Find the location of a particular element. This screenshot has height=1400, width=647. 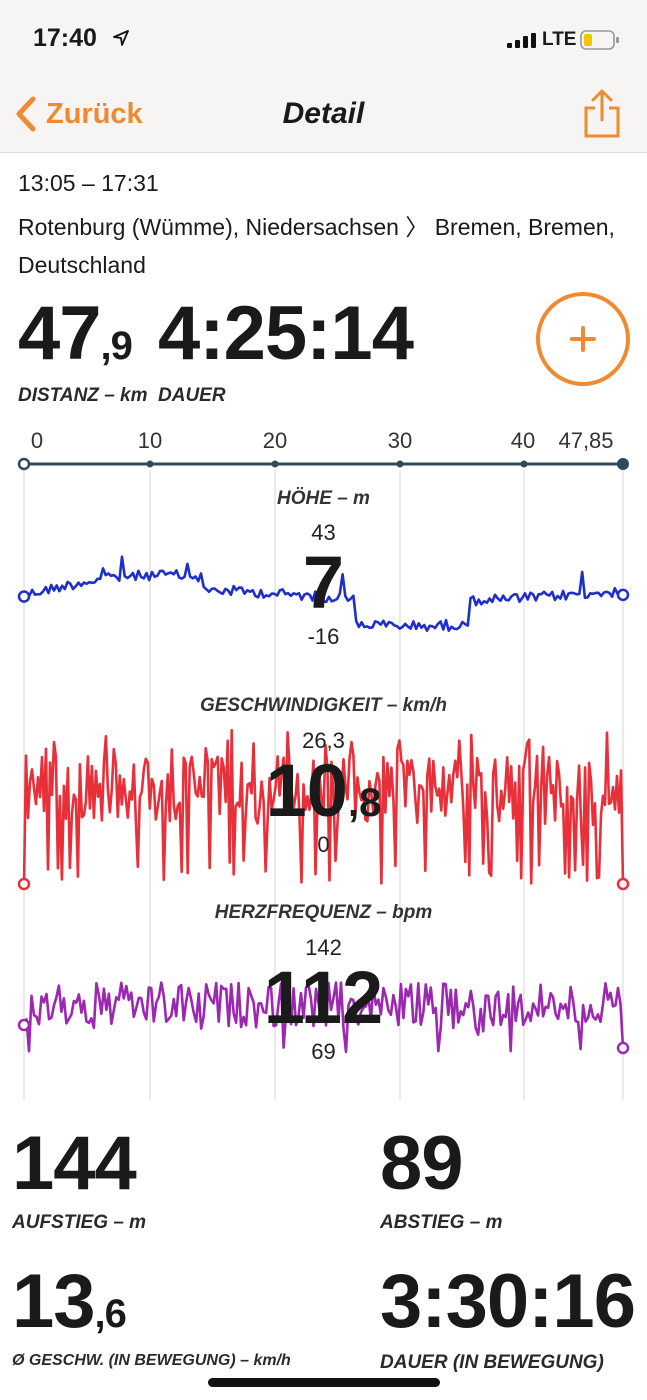

avg-speed-dec: ,6 is located at coordinates (110, 1314).